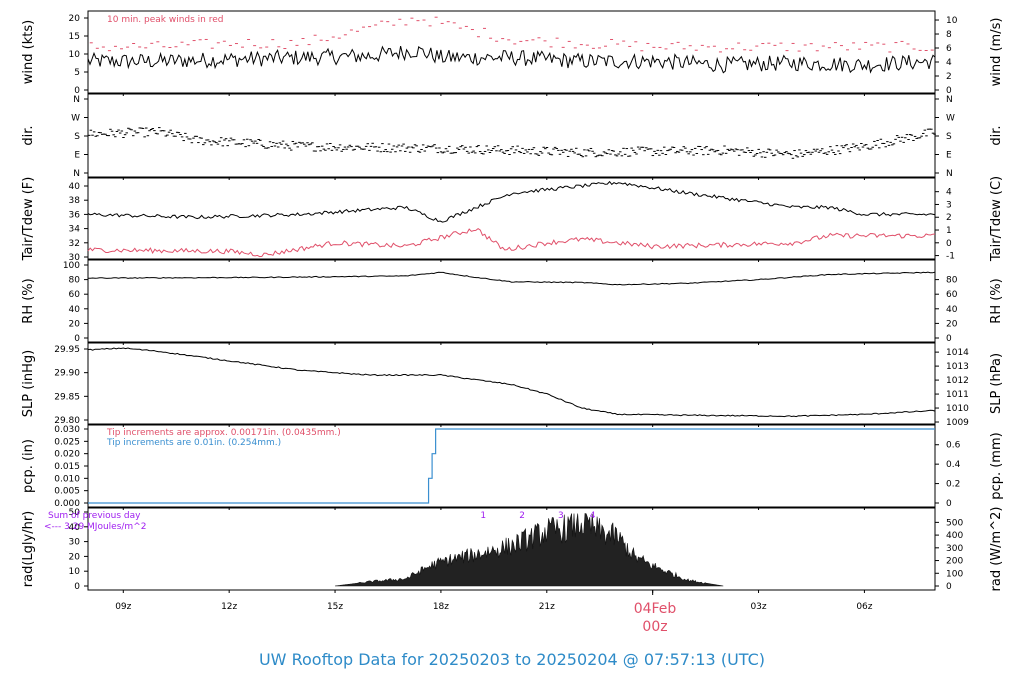 The width and height of the screenshot is (1024, 700). I want to click on temp-right-tick-label: 2, so click(949, 218).